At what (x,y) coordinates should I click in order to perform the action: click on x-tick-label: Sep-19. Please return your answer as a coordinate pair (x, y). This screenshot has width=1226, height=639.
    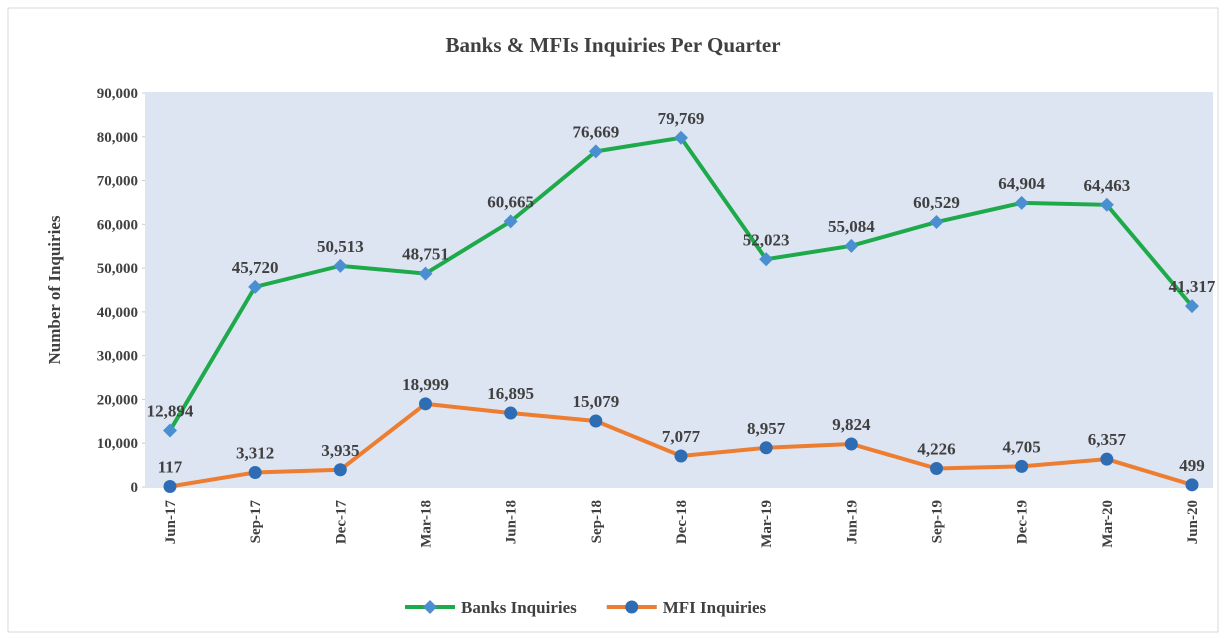
    Looking at the image, I should click on (938, 521).